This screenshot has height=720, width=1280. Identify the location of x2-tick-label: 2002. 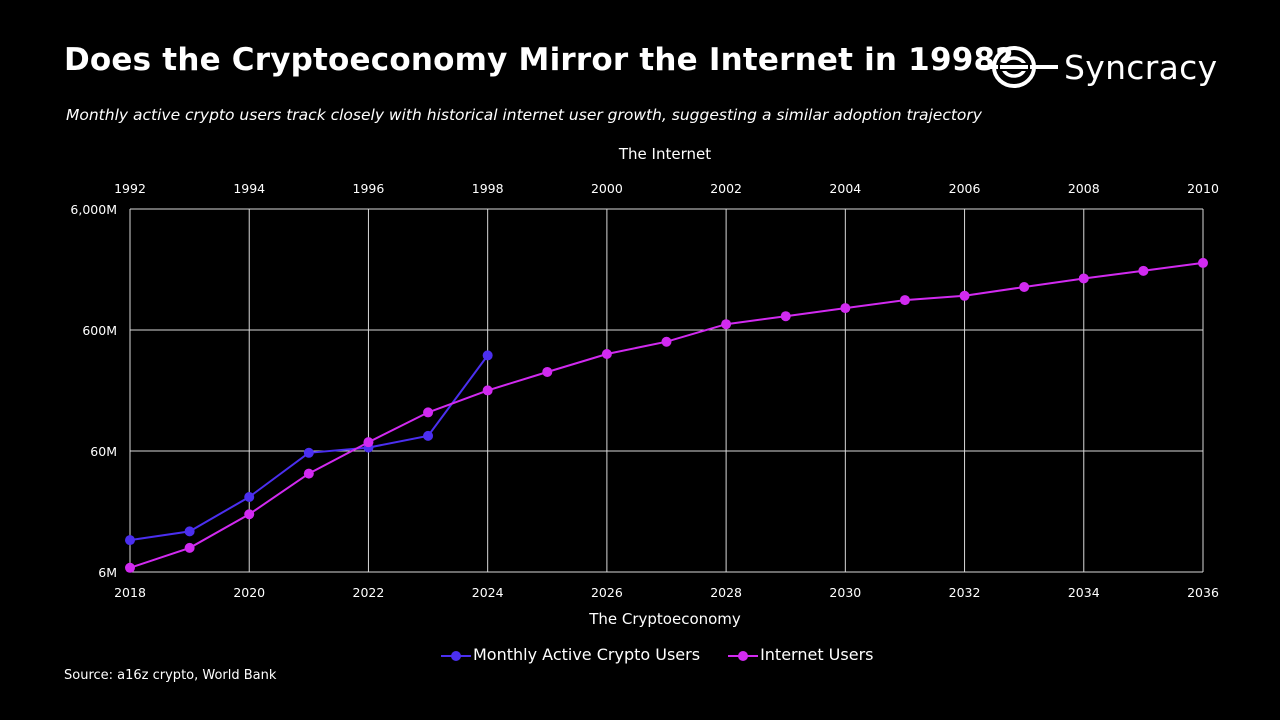
(726, 188).